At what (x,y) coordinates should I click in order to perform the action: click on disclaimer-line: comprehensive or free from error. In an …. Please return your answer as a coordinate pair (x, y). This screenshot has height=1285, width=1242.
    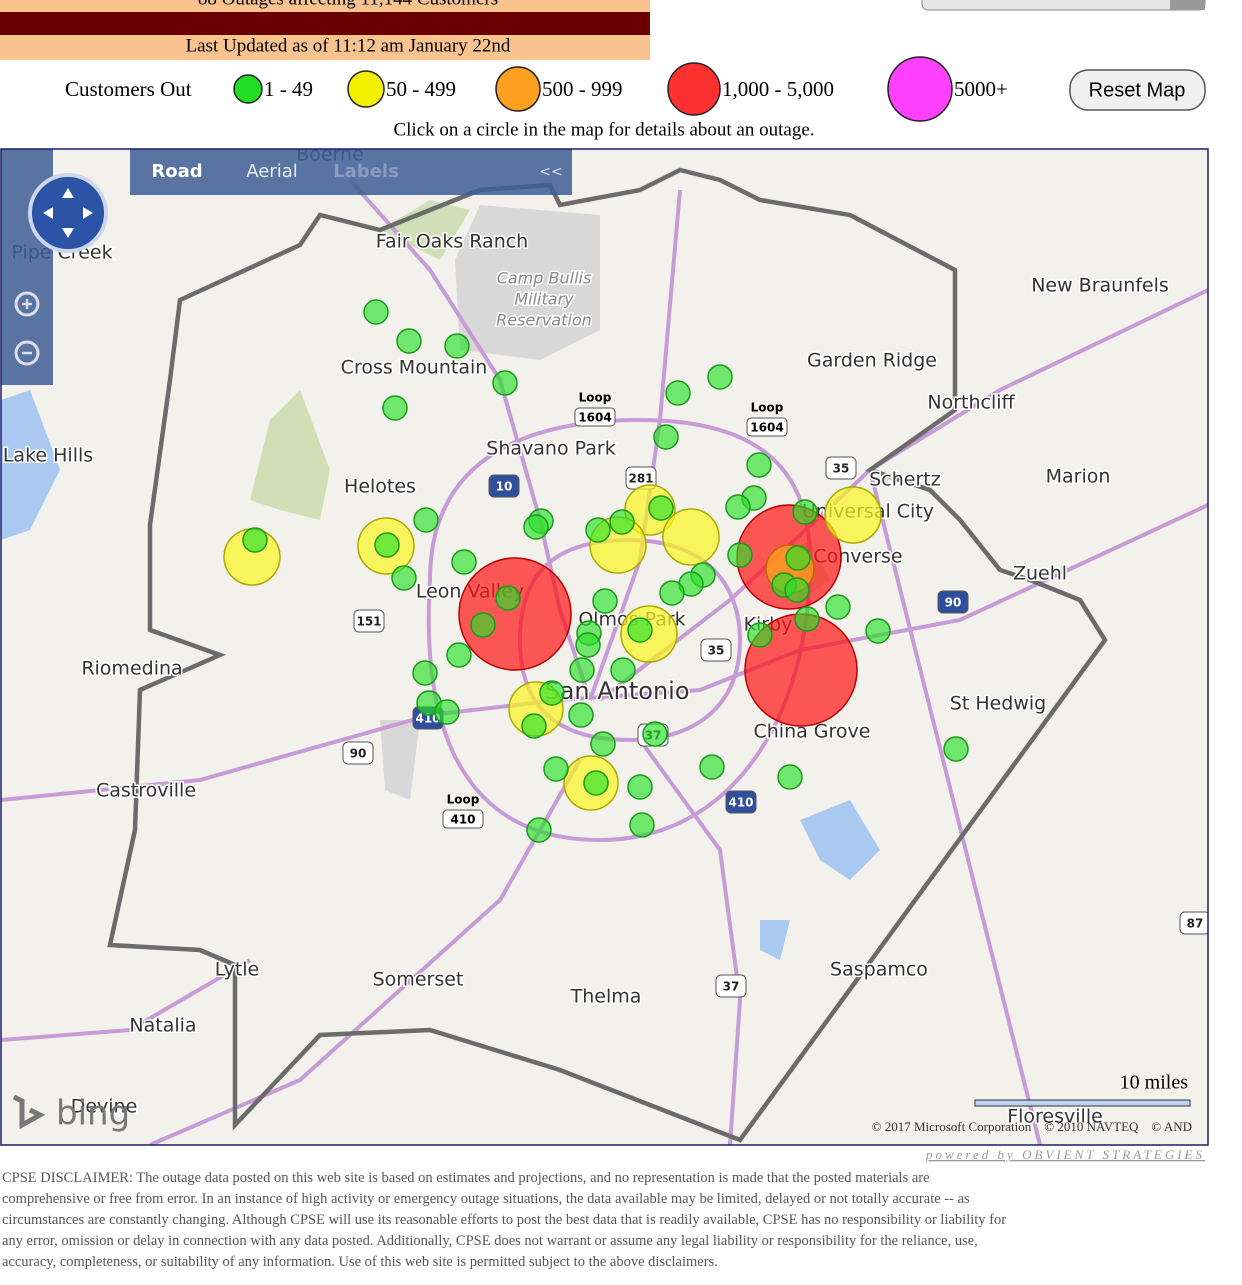
    Looking at the image, I should click on (486, 1199).